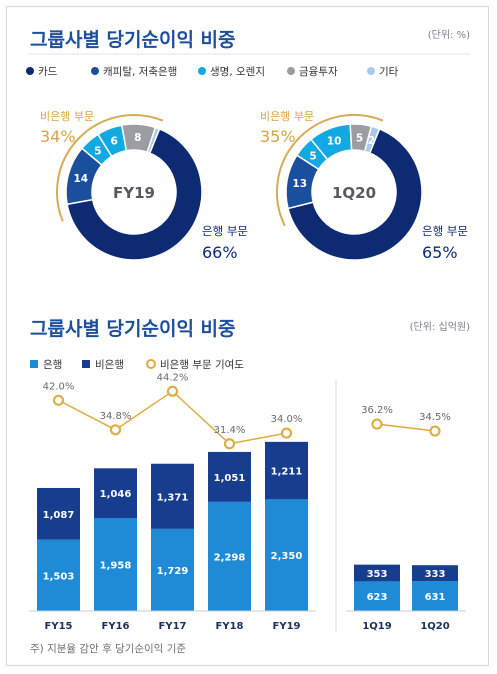  I want to click on legend2-label-2: 비은행 부문 기여도, so click(202, 365).